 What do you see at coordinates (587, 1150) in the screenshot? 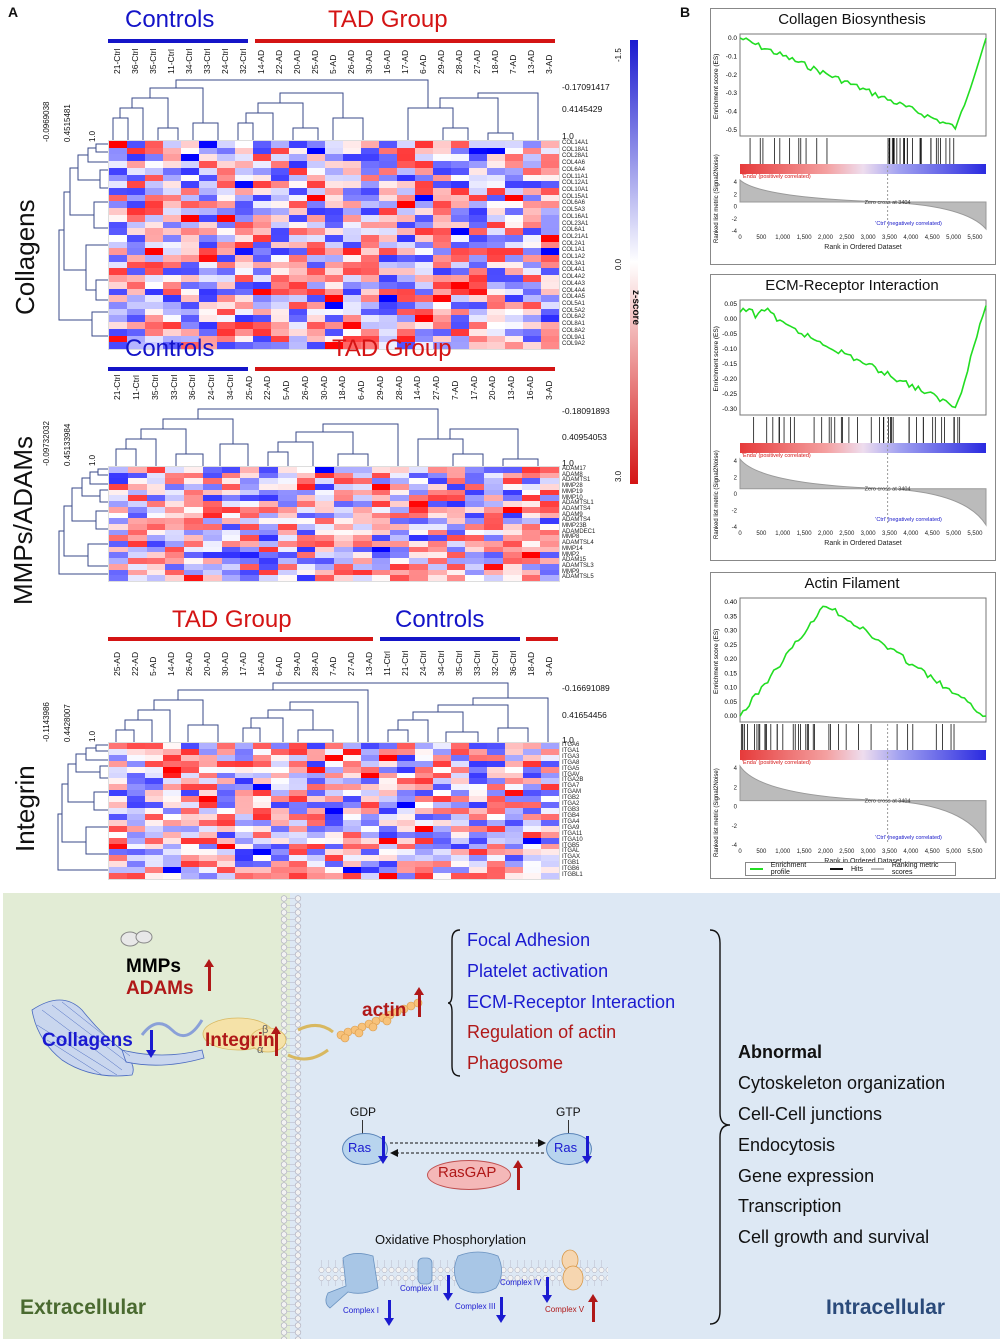
I see `ras-gtp-down-arrow-icon` at bounding box center [587, 1150].